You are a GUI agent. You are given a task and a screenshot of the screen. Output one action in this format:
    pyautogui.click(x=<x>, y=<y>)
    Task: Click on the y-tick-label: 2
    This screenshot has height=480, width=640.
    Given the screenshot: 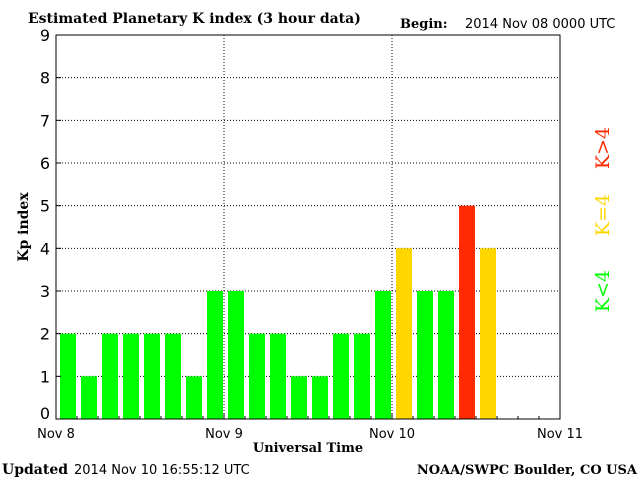 What is the action you would take?
    pyautogui.click(x=45, y=334)
    